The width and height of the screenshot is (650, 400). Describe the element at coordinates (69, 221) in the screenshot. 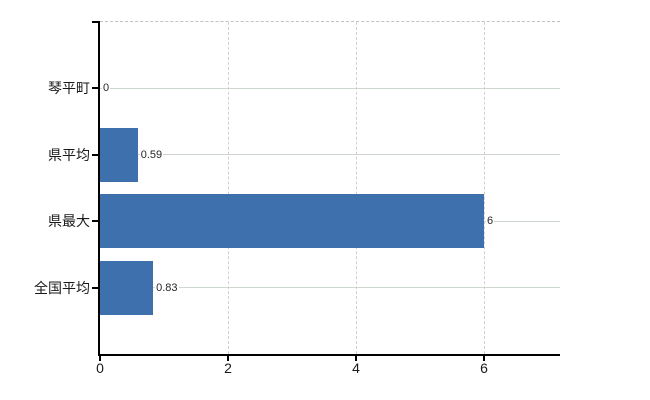

I see `y-axis-category-label: 県最大` at that location.